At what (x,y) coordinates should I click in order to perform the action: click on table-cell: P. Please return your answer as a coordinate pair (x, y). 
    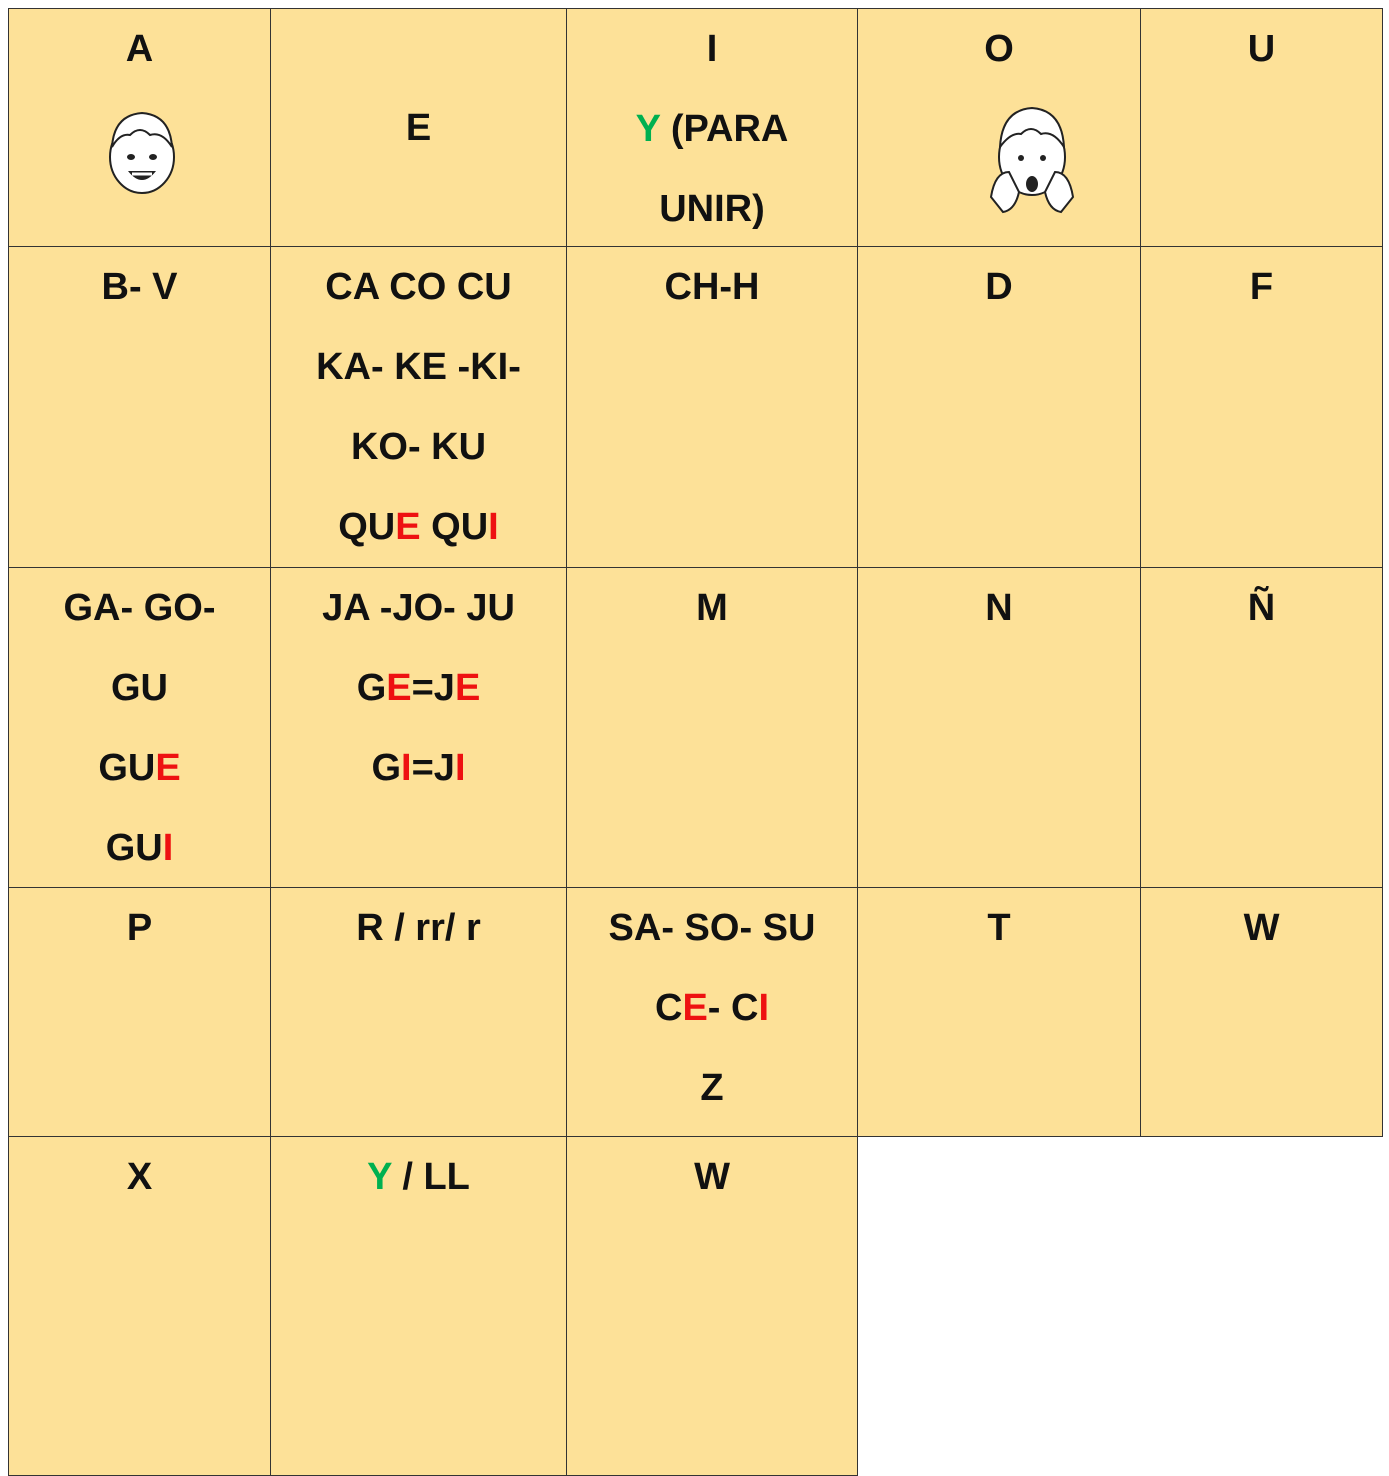
    Looking at the image, I should click on (139, 1012).